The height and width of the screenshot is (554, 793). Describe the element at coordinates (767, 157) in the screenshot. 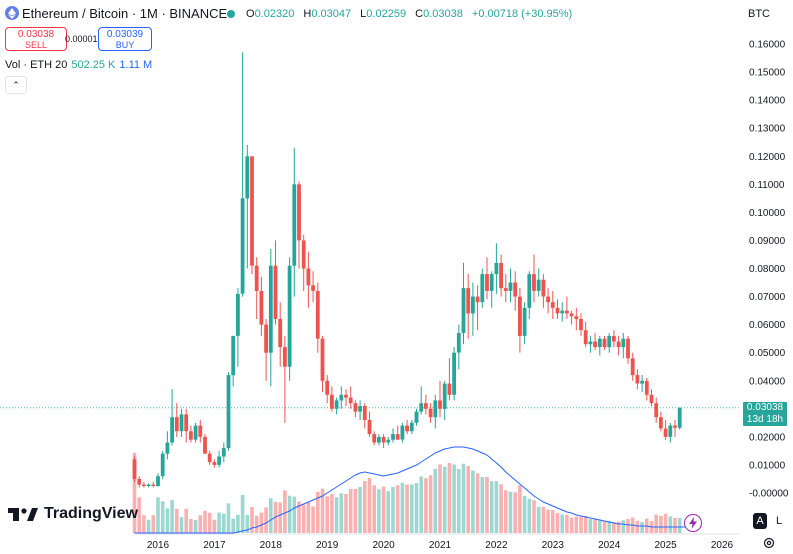

I see `y-tick-label: 0.12000` at that location.